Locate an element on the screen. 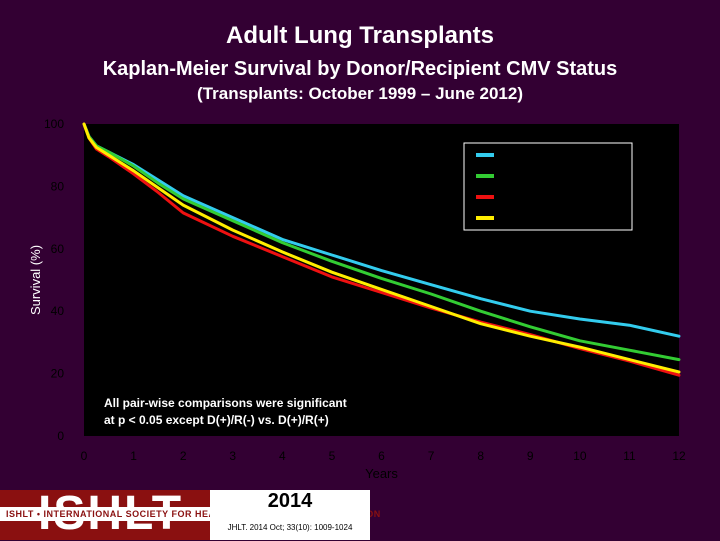 The image size is (720, 541). page-title: Adult Lung Transplants is located at coordinates (360, 35).